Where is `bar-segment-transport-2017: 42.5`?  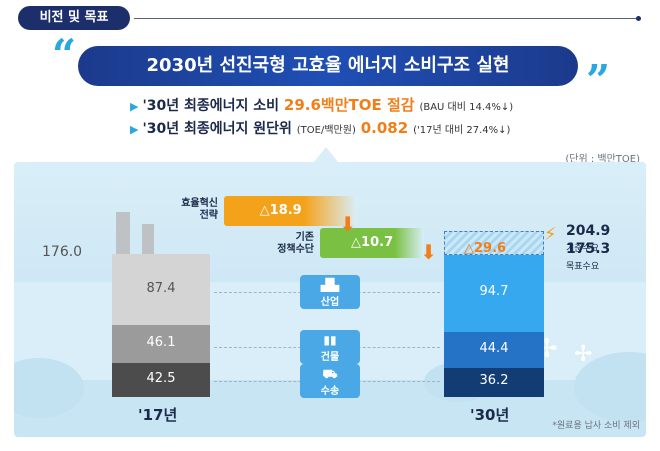 bar-segment-transport-2017: 42.5 is located at coordinates (161, 379).